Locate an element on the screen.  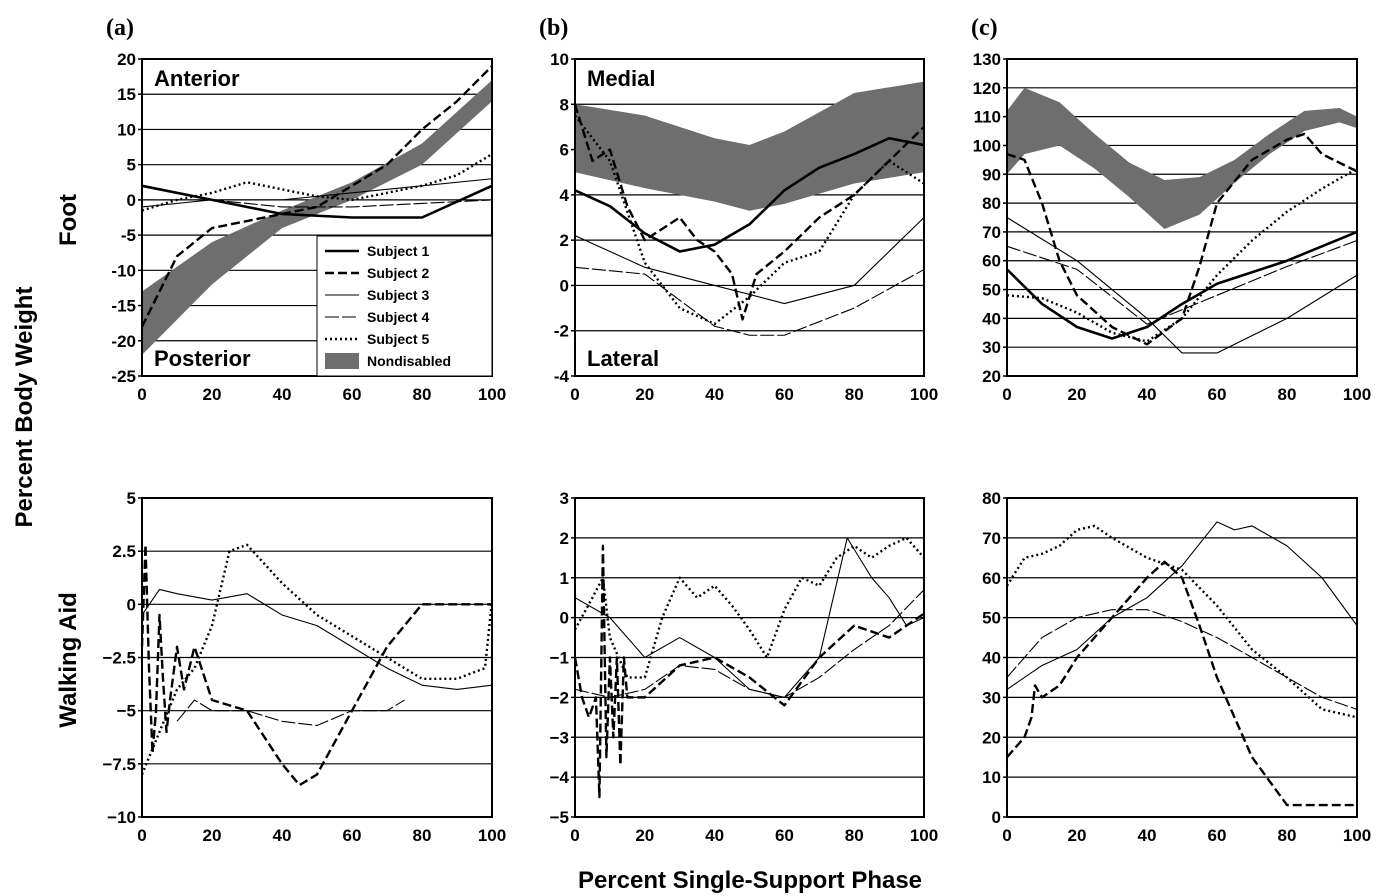
foot-c-xtick-label: 60 is located at coordinates (1217, 394).